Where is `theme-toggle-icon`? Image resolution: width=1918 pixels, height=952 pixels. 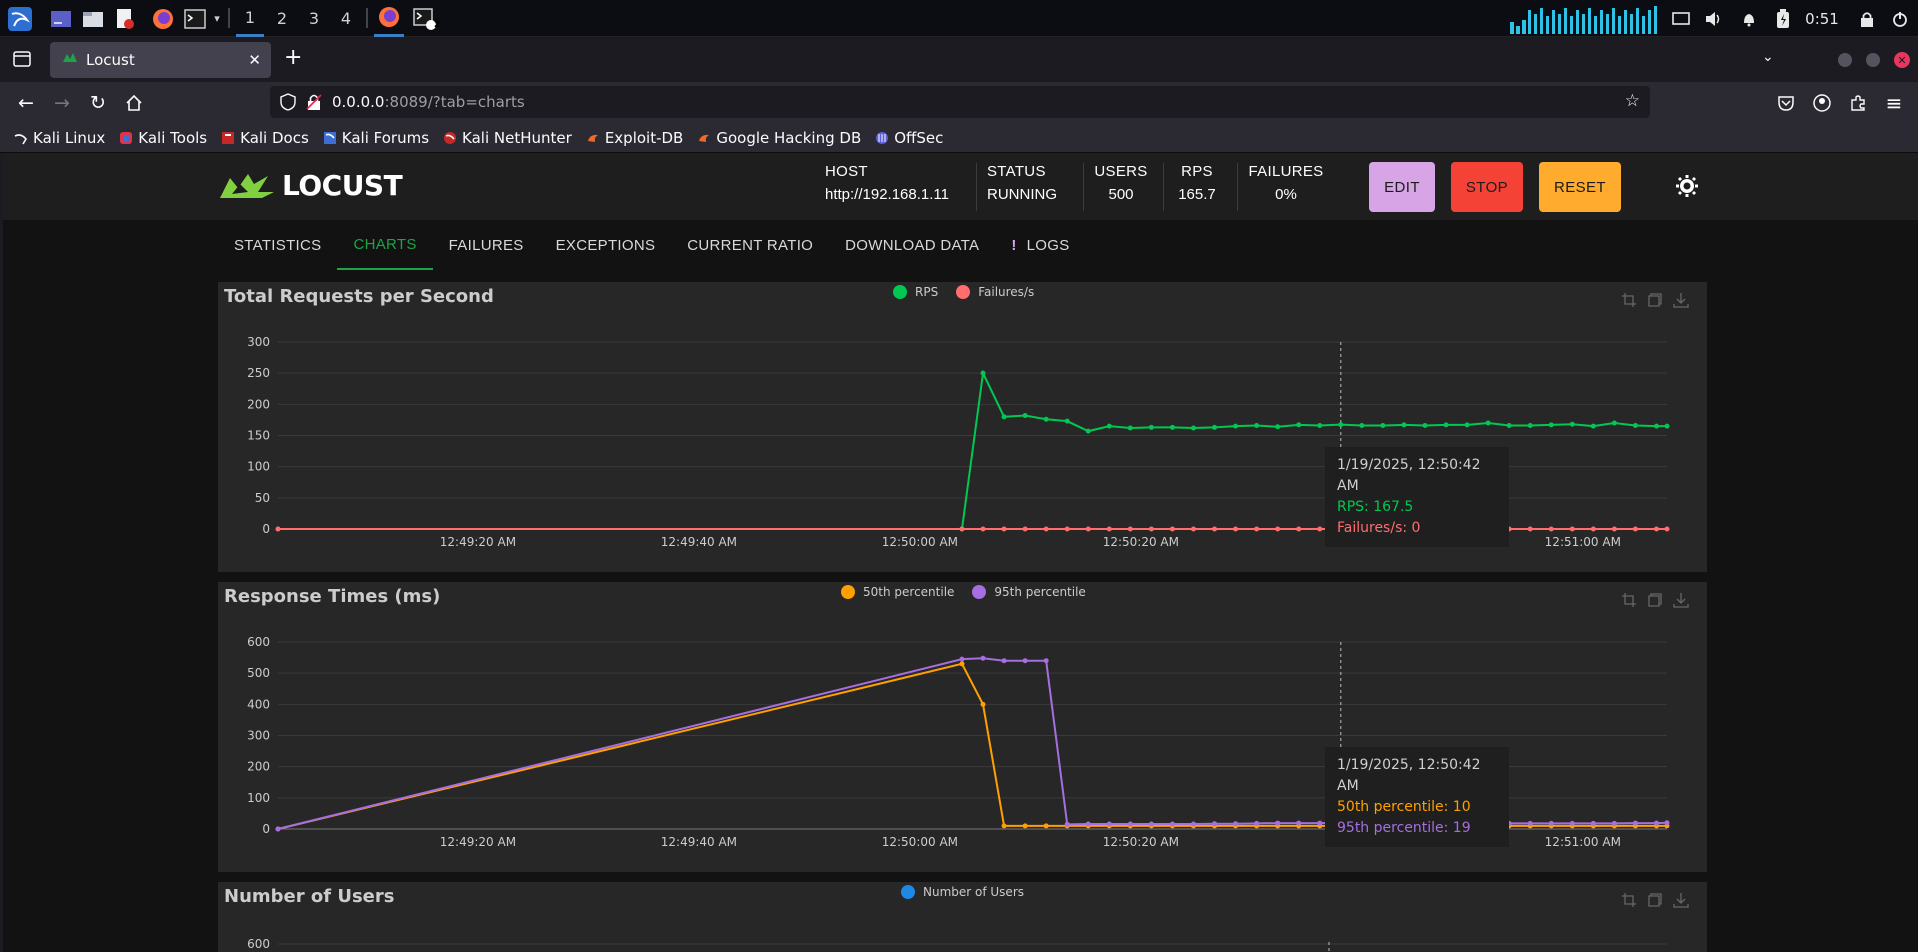 theme-toggle-icon is located at coordinates (1687, 188).